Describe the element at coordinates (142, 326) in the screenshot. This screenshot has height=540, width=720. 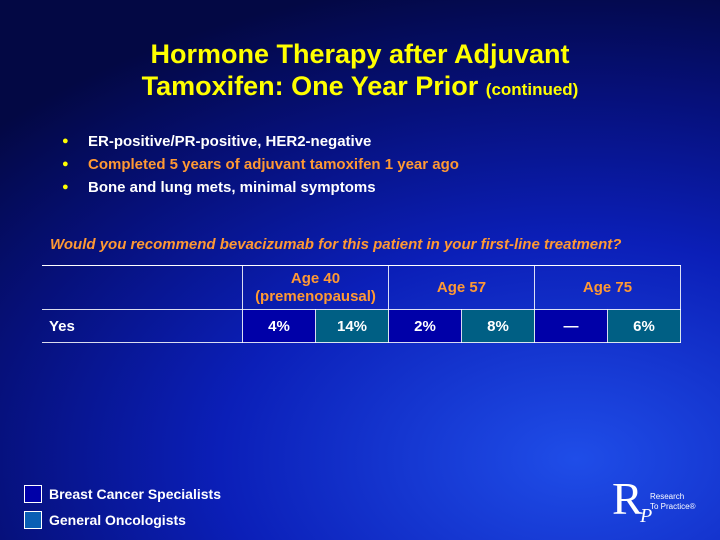
I see `row-label: Yes` at that location.